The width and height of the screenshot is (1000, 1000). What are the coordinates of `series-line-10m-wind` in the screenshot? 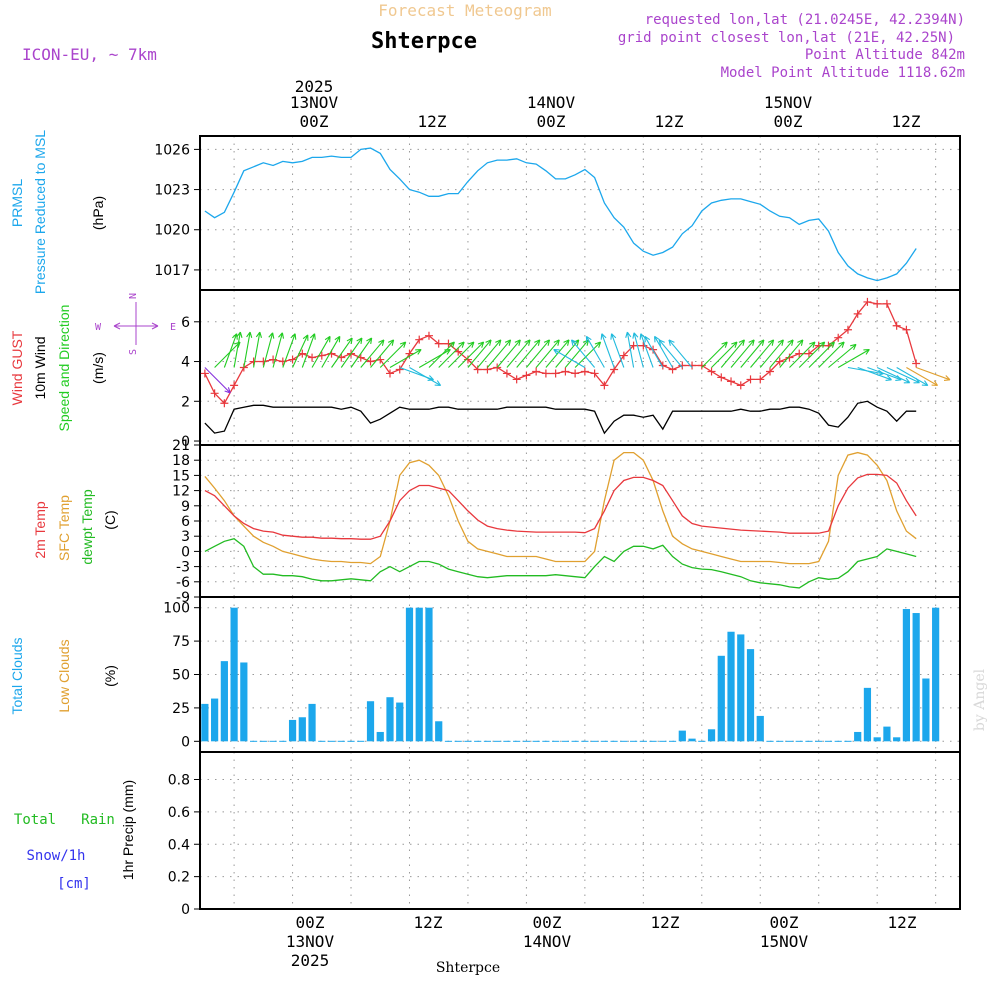 It's located at (560, 417).